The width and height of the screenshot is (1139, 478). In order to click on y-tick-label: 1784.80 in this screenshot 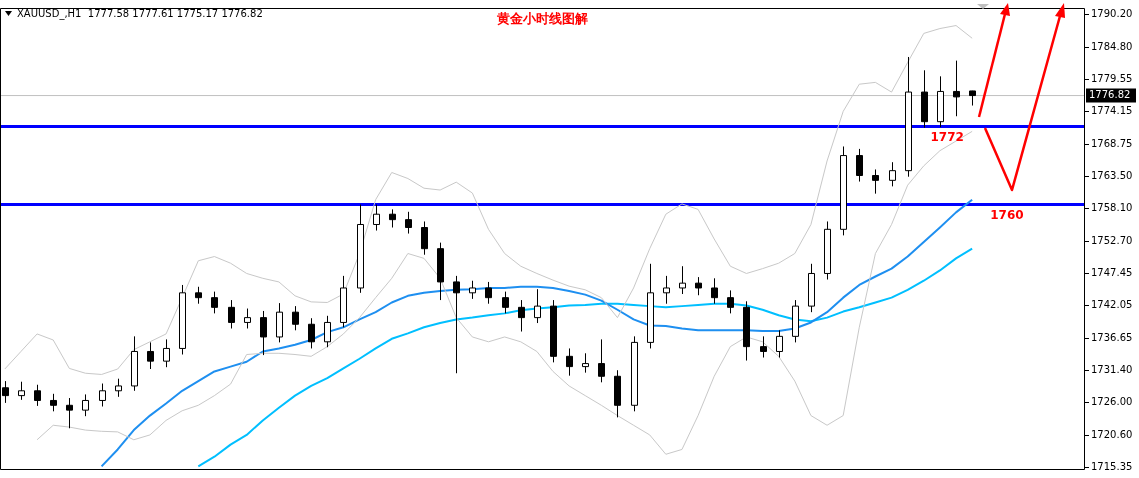, I will do `click(1112, 46)`.